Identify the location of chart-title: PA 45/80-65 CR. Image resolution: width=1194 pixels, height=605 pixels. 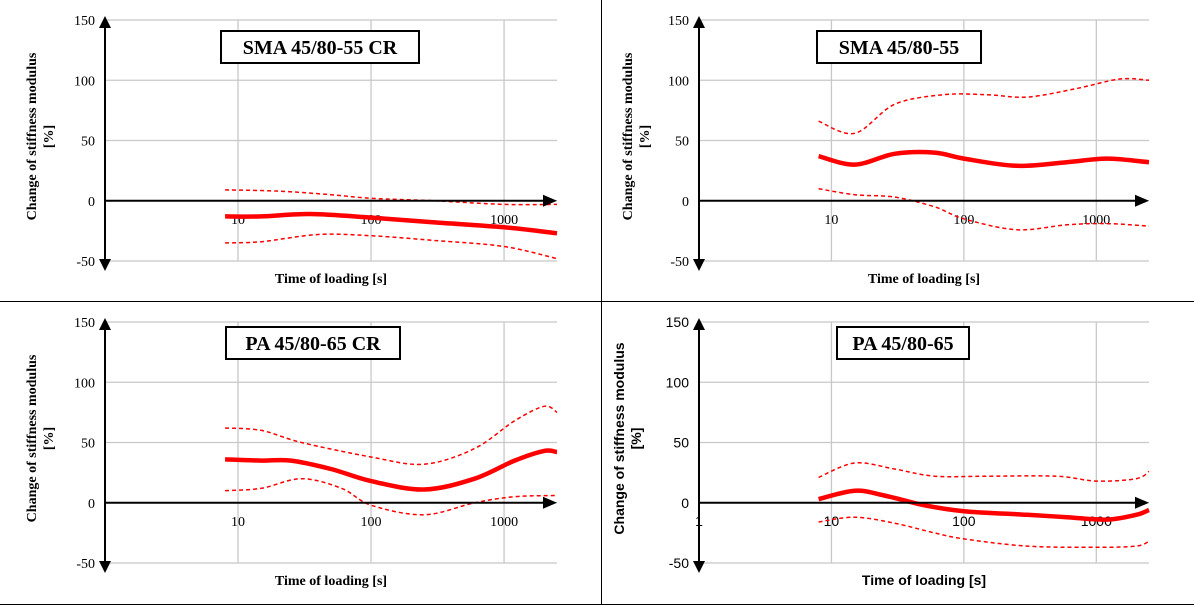
(313, 344).